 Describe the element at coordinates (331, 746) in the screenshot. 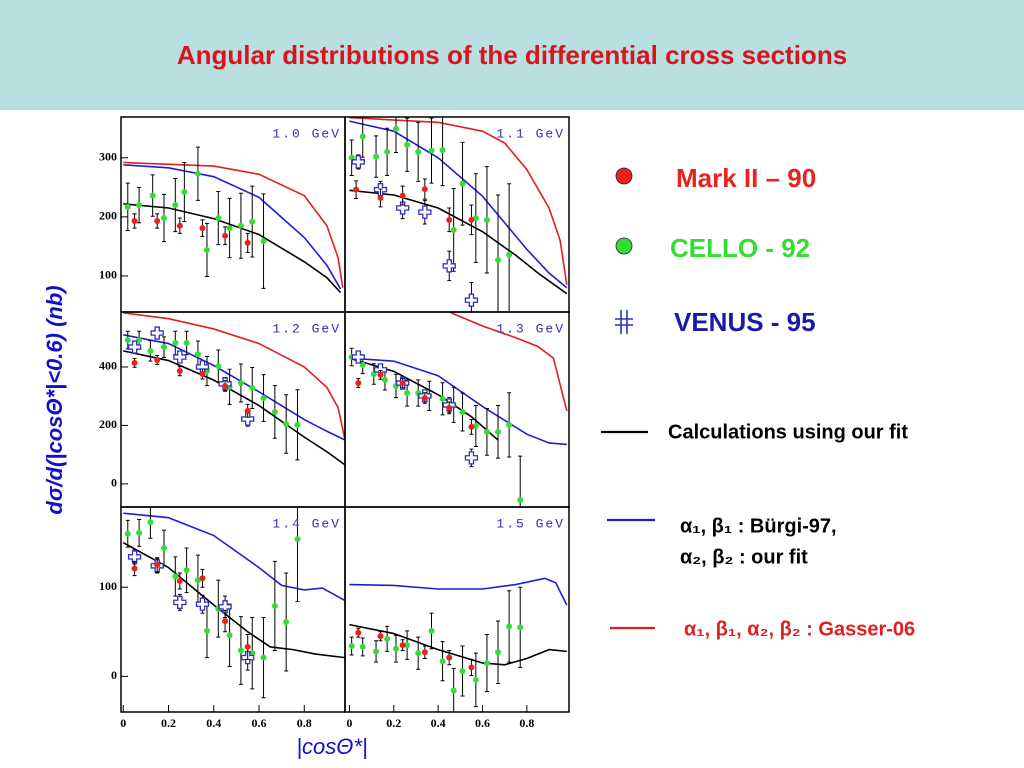

I see `x-axis-label: |cosΘ*|` at that location.